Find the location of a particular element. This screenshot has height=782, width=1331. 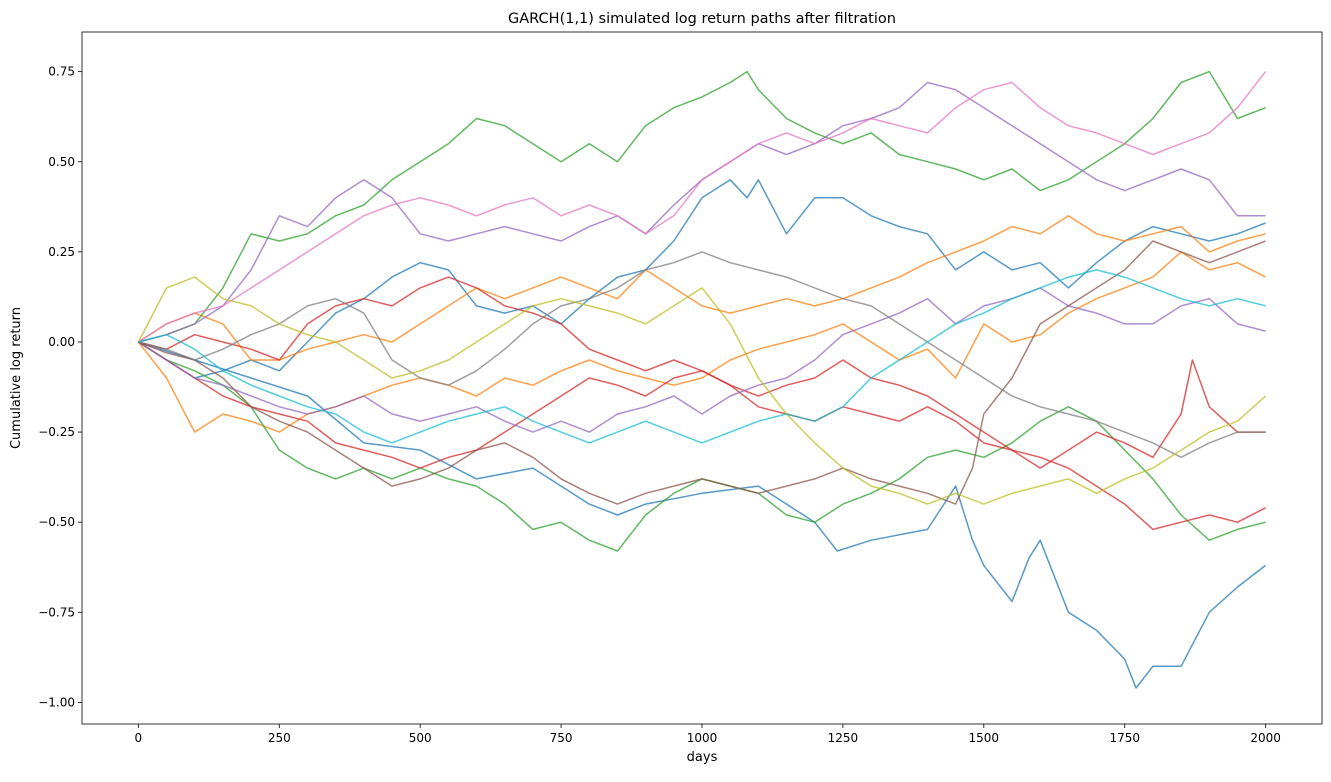

y-tick-label: 0.50 is located at coordinates (61, 162).